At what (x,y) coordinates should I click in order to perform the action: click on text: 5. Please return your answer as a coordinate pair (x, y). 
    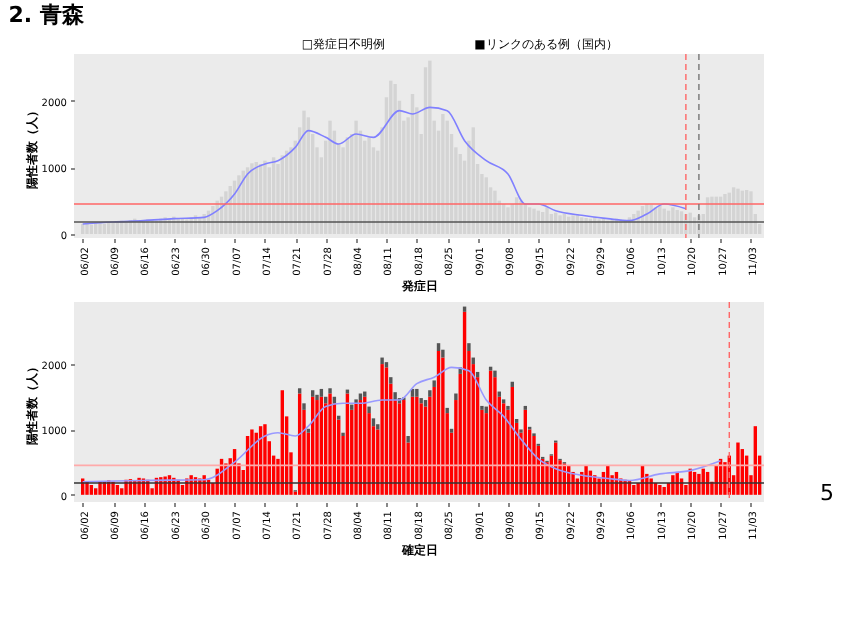
    Looking at the image, I should click on (827, 493).